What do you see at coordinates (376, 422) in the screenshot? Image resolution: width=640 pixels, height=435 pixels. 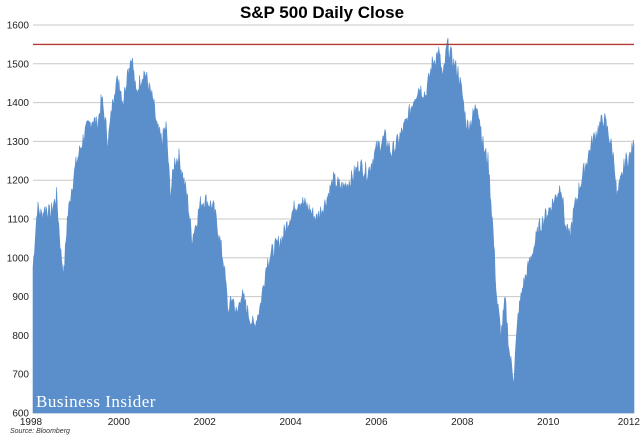 I see `x-tick-label: 2006` at bounding box center [376, 422].